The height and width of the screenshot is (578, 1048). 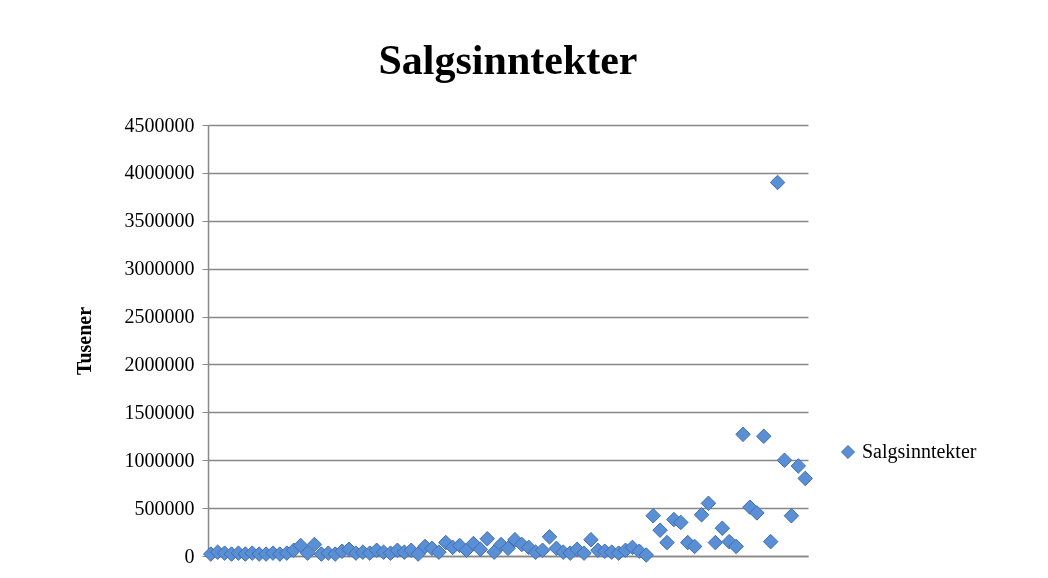 What do you see at coordinates (164, 507) in the screenshot?
I see `y-tick-label: 500000` at bounding box center [164, 507].